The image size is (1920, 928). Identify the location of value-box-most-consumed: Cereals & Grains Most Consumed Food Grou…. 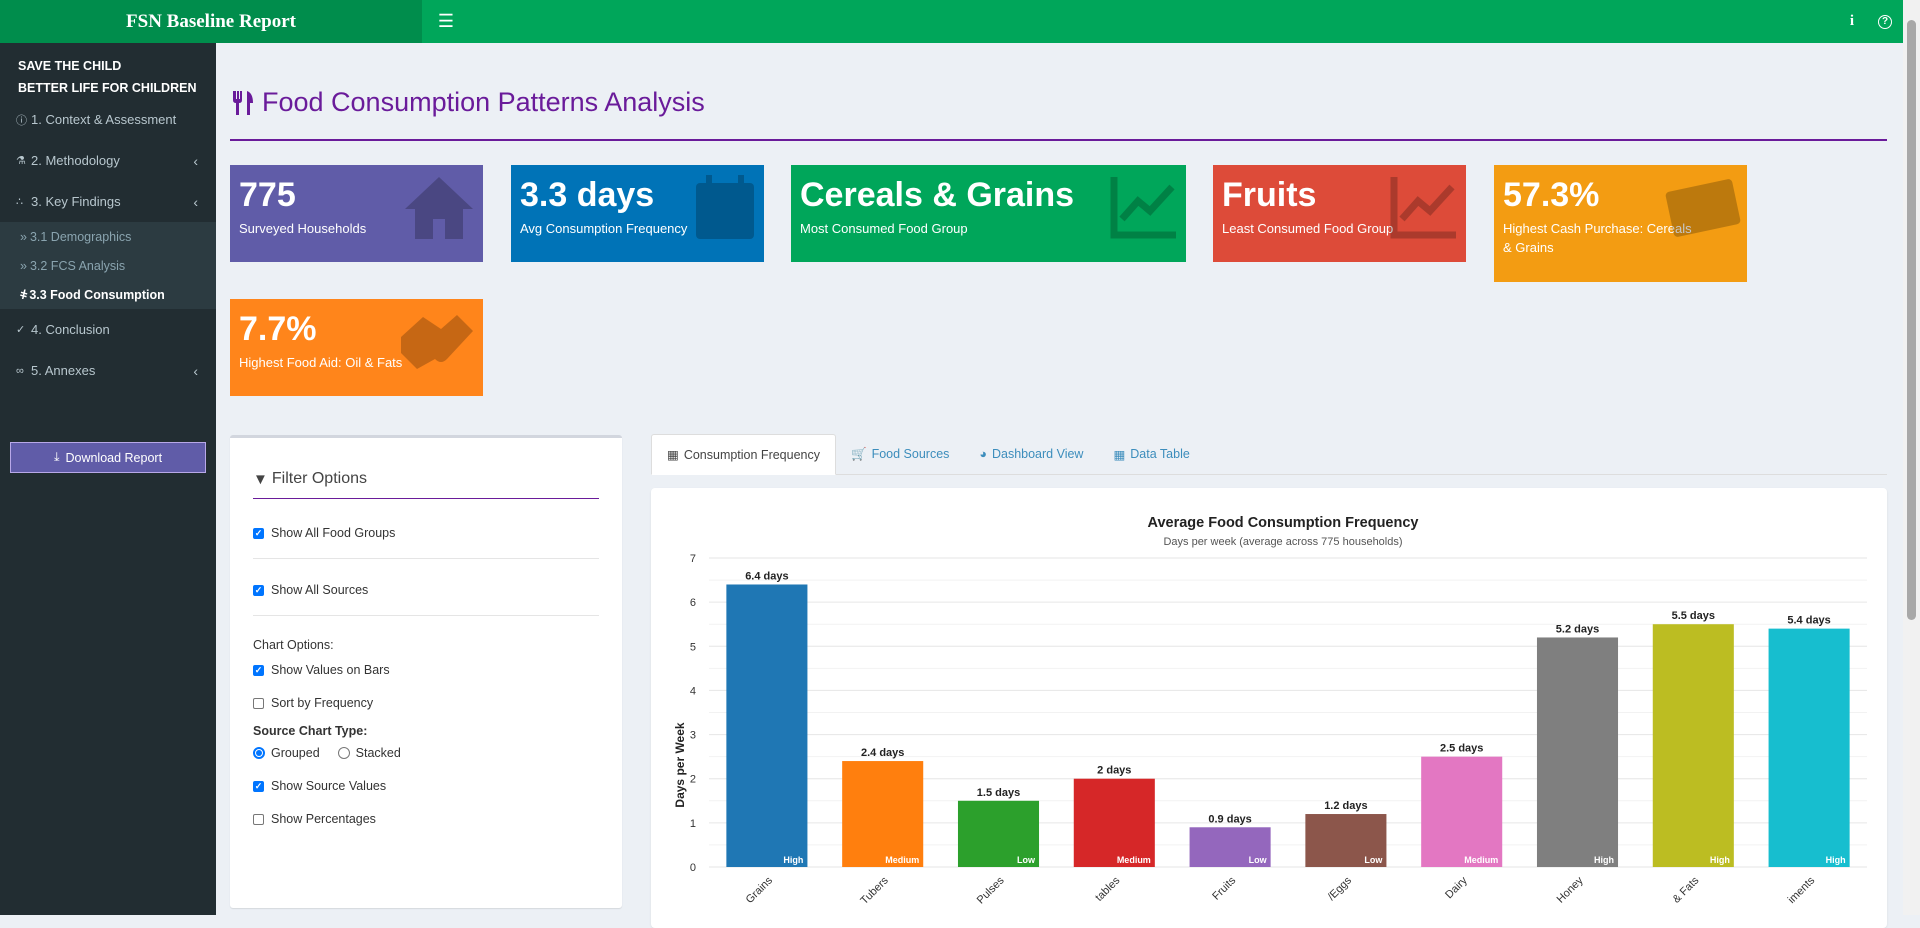
(988, 213).